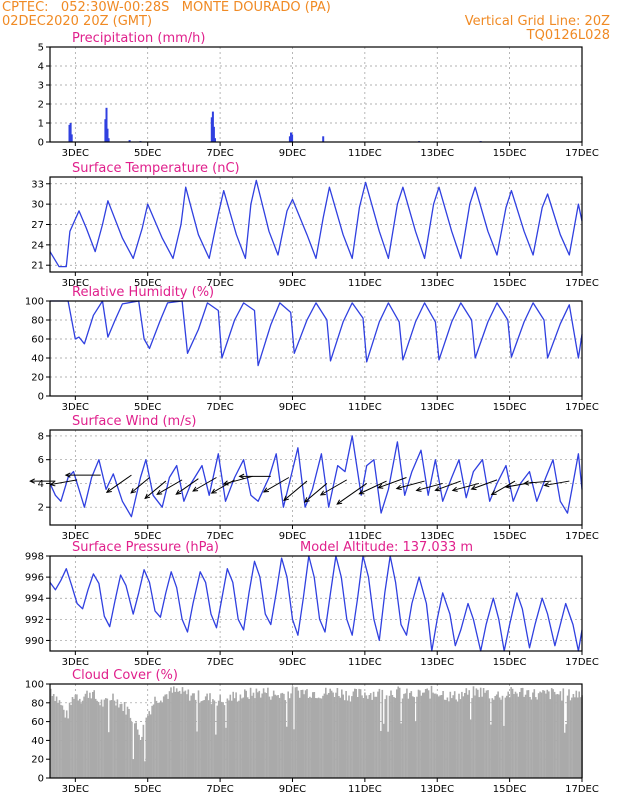 The height and width of the screenshot is (800, 618). Describe the element at coordinates (41, 124) in the screenshot. I see `y-tick-label: 1` at that location.